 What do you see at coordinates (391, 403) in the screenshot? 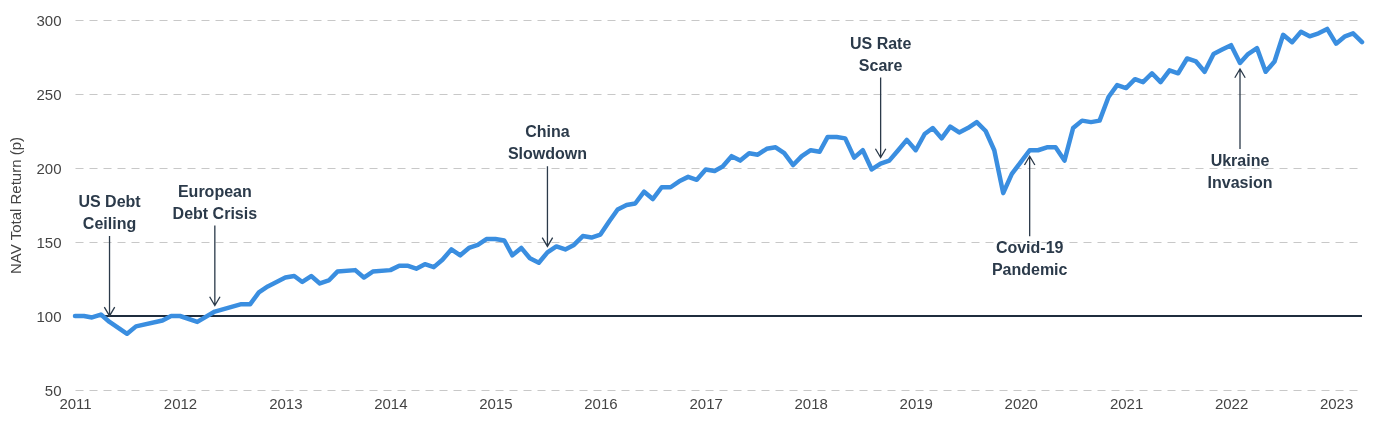
I see `x-tick-label: 2014` at bounding box center [391, 403].